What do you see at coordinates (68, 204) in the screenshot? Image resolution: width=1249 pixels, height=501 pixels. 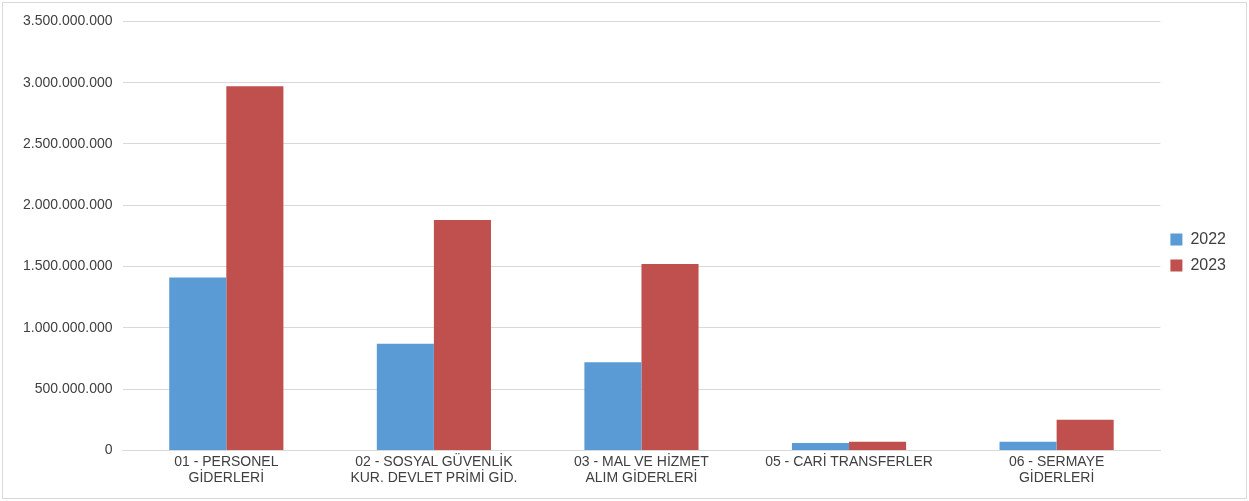 I see `y-tick-label: 2.000.000.000` at bounding box center [68, 204].